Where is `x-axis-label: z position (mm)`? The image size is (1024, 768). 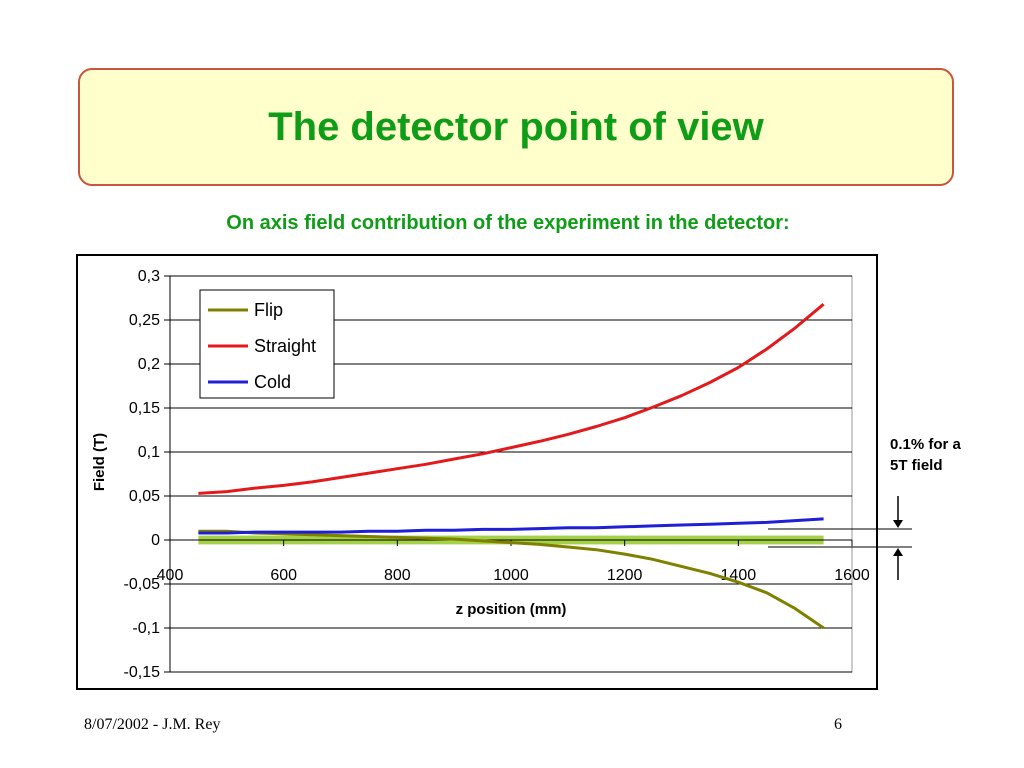 x-axis-label: z position (mm) is located at coordinates (511, 609).